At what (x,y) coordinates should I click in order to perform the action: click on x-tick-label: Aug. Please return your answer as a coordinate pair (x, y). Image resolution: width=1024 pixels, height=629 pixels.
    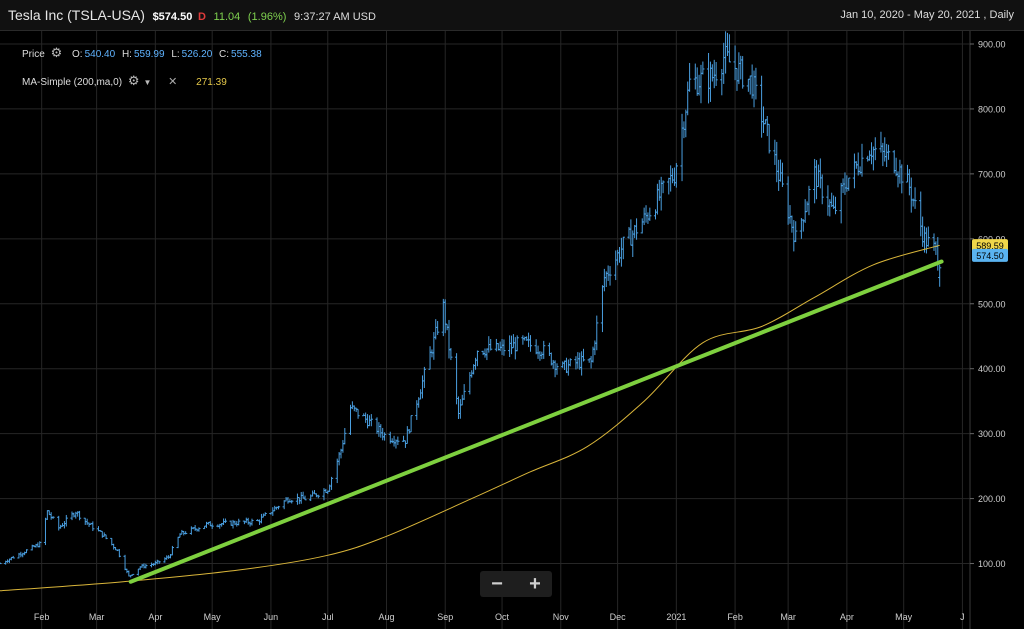
    Looking at the image, I should click on (386, 617).